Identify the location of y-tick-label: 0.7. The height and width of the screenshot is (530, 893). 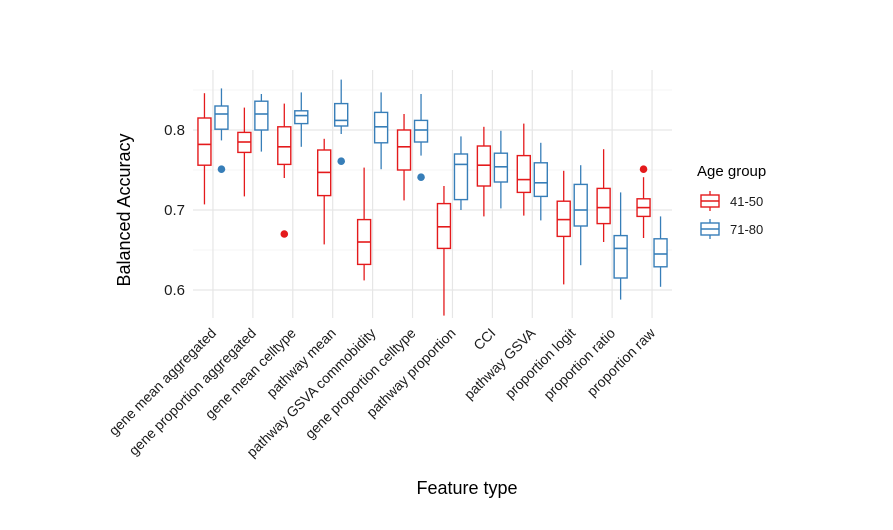
(174, 210).